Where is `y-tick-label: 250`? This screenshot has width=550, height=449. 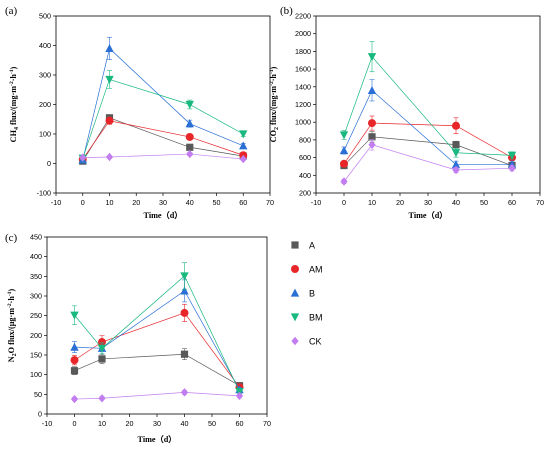
y-tick-label: 250 is located at coordinates (36, 315).